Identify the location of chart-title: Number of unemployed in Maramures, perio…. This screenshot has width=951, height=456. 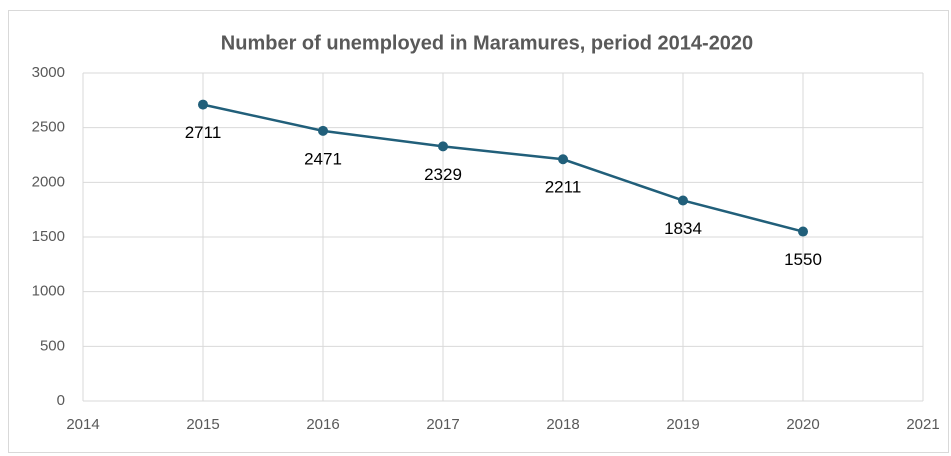
(487, 43).